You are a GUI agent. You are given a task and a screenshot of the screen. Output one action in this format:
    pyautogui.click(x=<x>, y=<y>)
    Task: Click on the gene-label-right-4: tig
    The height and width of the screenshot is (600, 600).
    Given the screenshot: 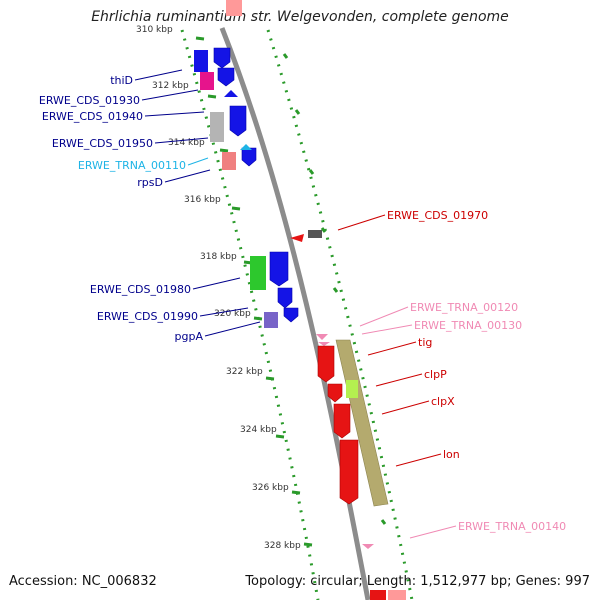 What is the action you would take?
    pyautogui.click(x=425, y=342)
    